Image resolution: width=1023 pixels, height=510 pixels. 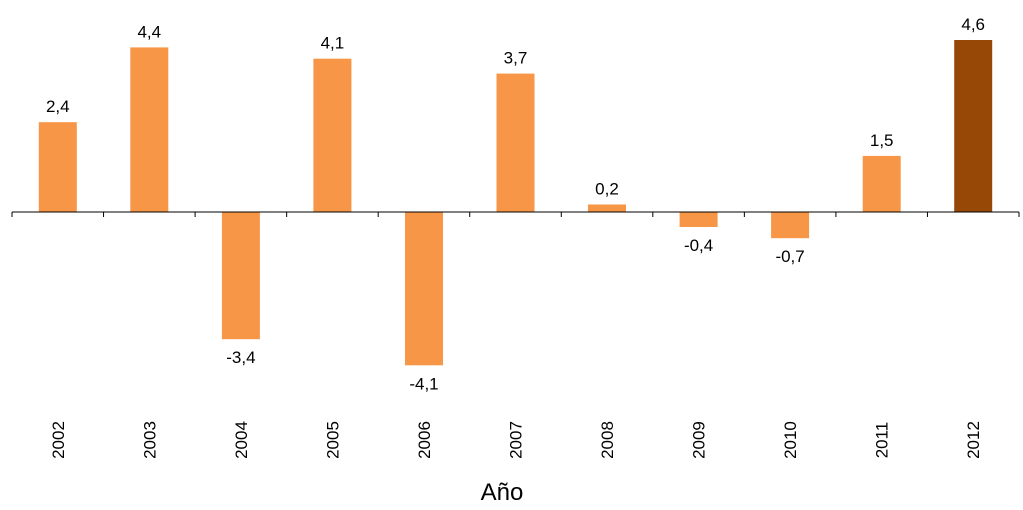 What do you see at coordinates (515, 214) in the screenshot?
I see `x-axis` at bounding box center [515, 214].